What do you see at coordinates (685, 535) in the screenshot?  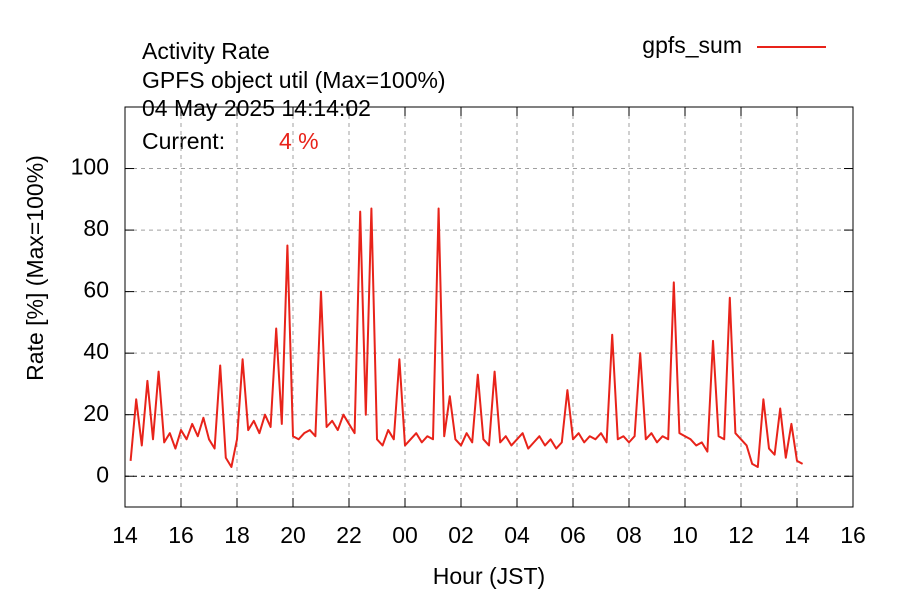 I see `x-tick-label: 10` at bounding box center [685, 535].